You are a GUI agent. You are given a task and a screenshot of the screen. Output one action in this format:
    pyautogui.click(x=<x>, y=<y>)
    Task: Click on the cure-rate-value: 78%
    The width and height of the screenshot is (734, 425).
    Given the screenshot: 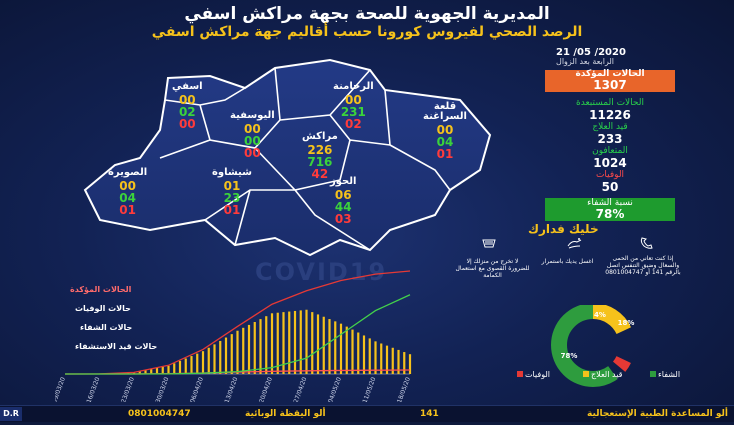 What is the action you would take?
    pyautogui.click(x=610, y=214)
    